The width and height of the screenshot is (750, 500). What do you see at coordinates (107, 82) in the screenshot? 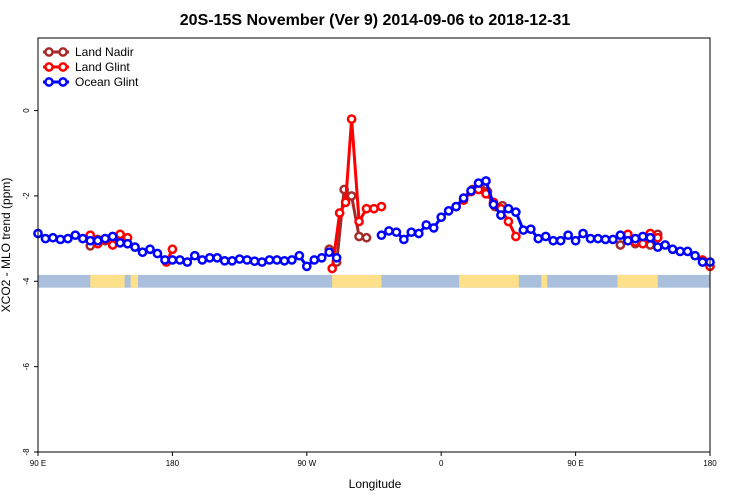
I see `legend-label: Ocean Glint` at bounding box center [107, 82].